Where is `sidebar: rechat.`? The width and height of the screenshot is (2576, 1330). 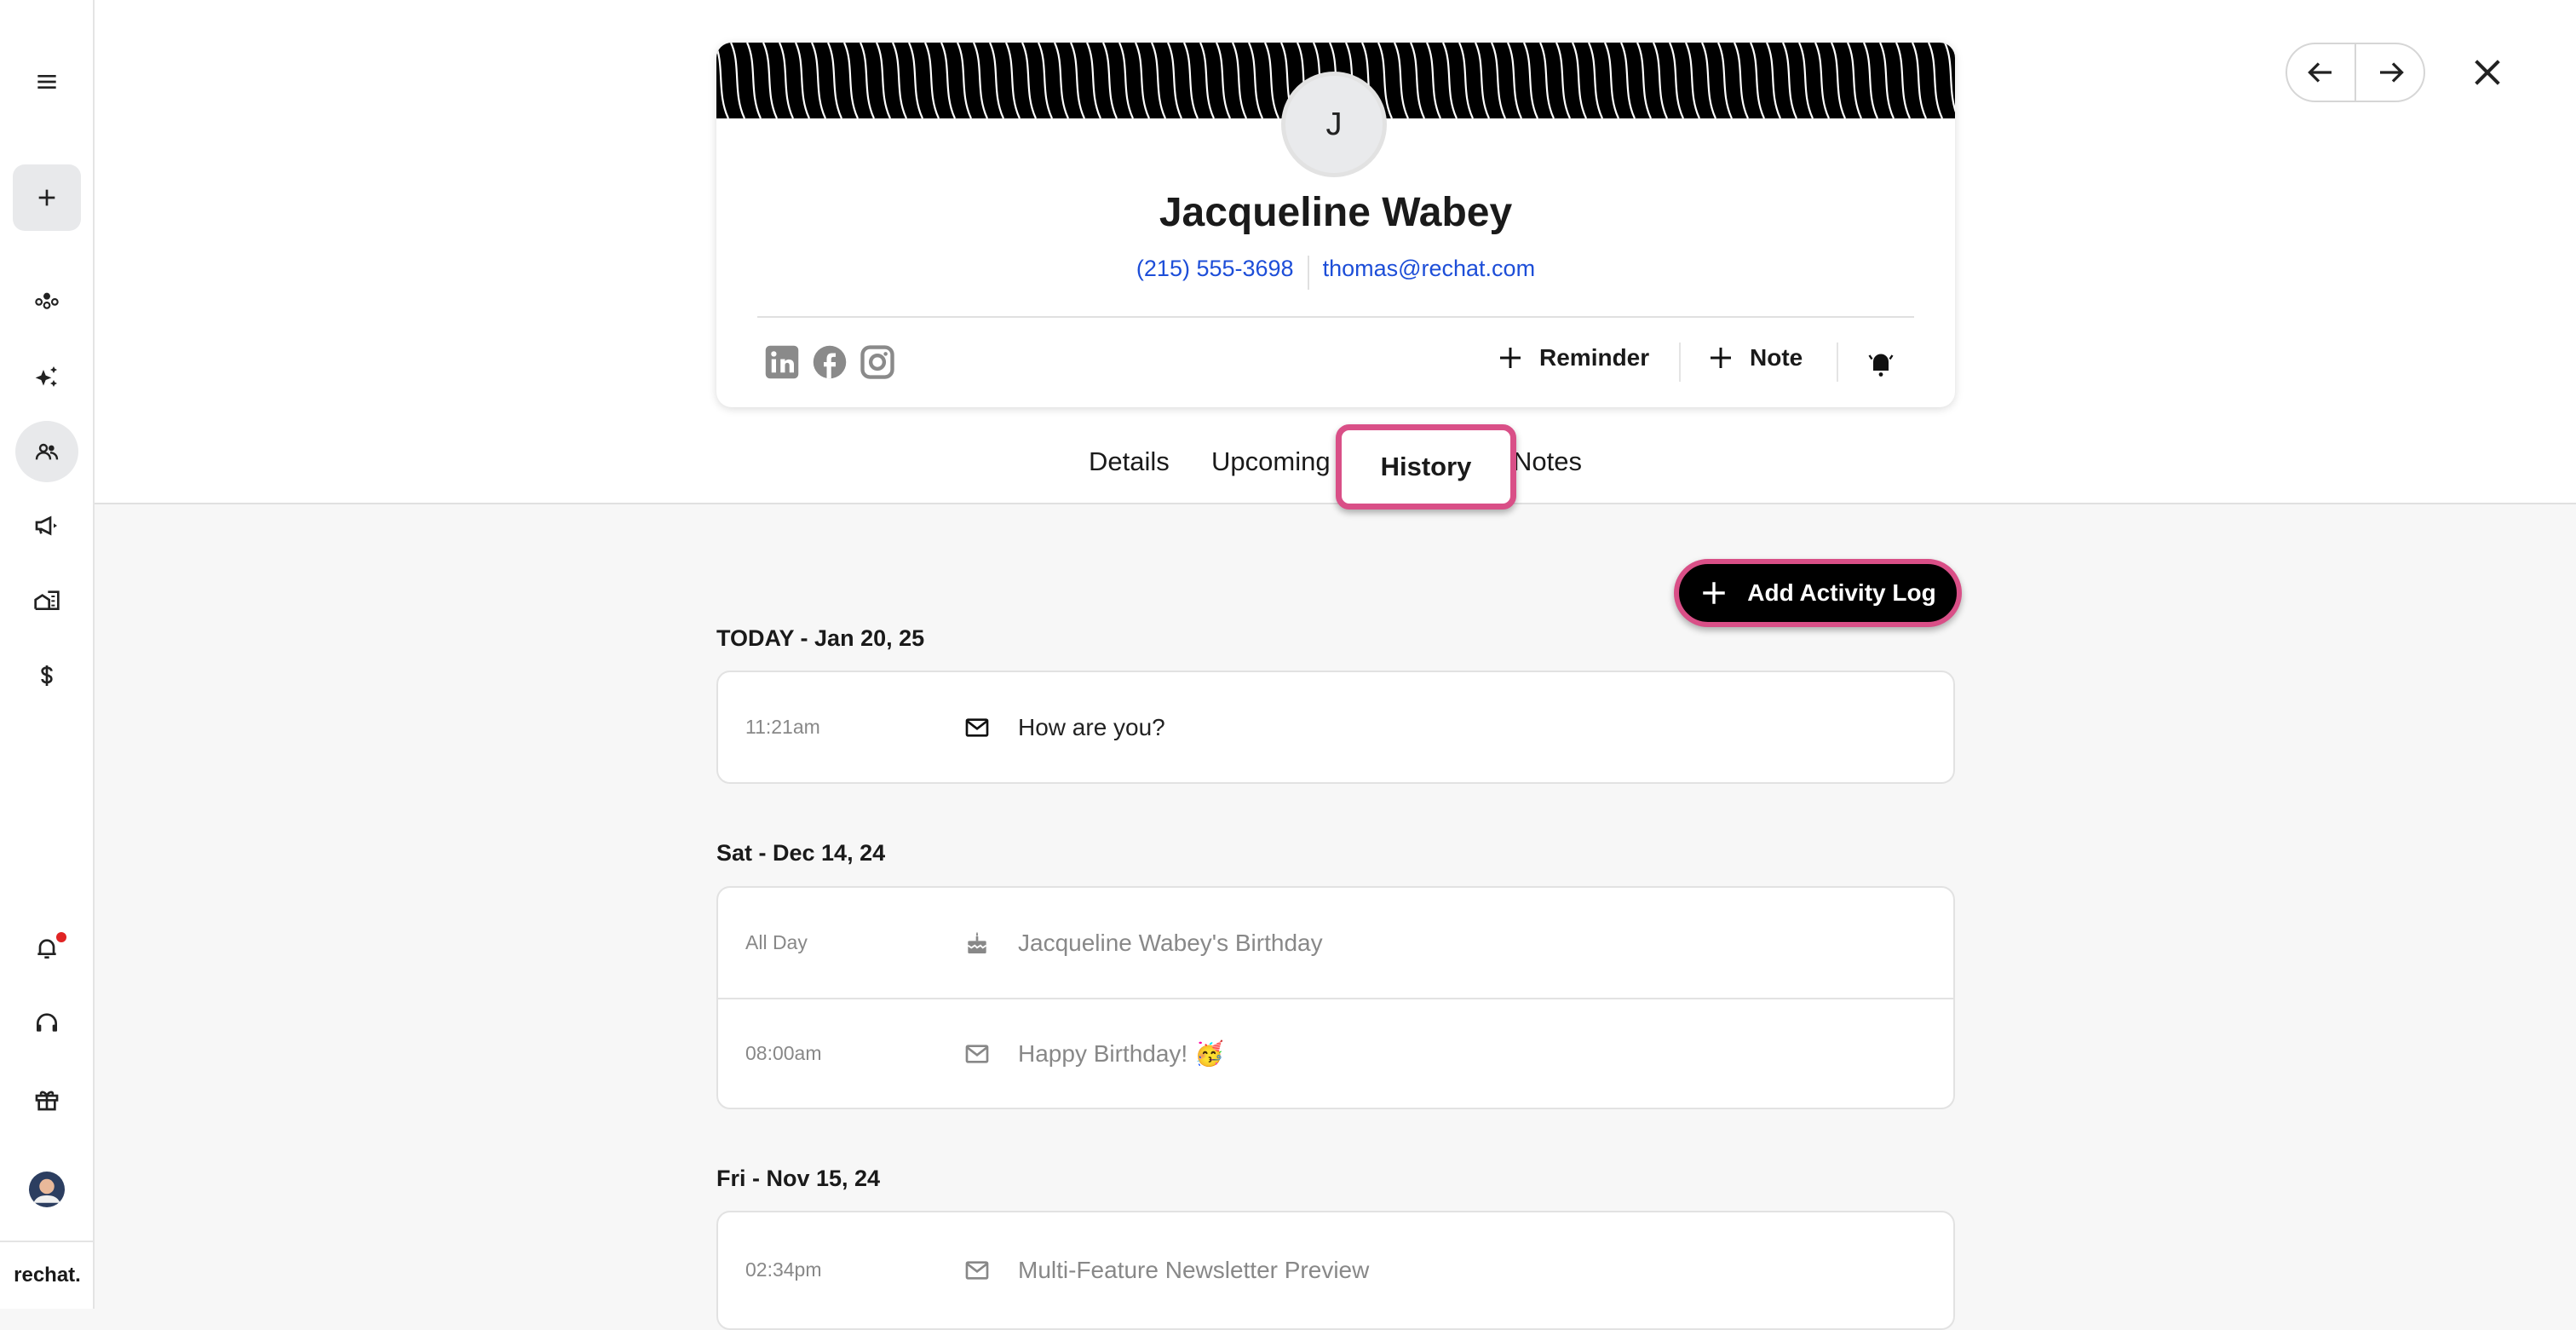 sidebar: rechat. is located at coordinates (48, 654).